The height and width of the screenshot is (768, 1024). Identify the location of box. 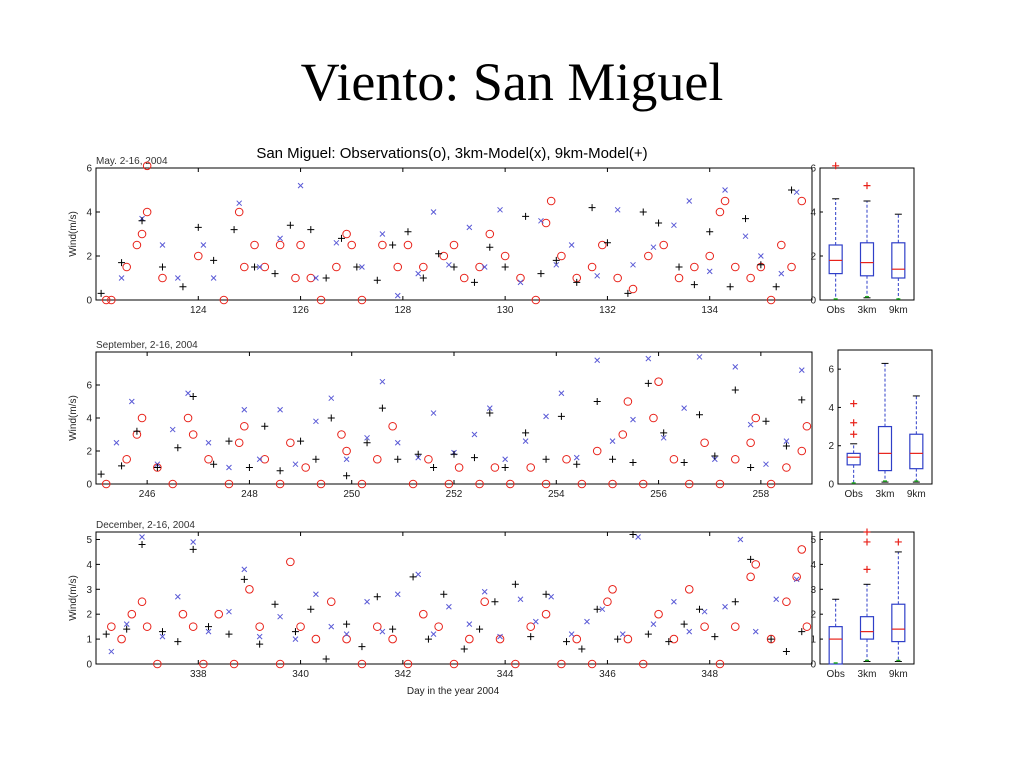
(867, 628).